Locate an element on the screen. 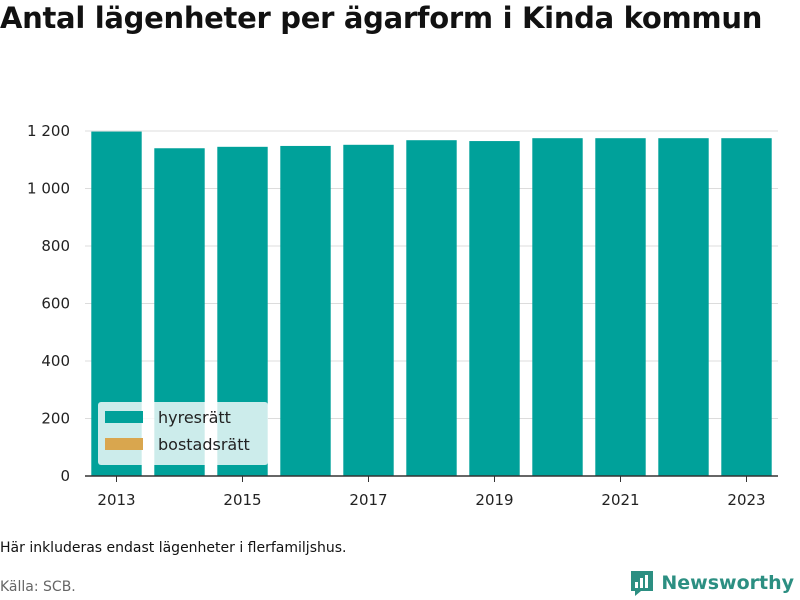  source-note: Källa: SCB. is located at coordinates (38, 587).